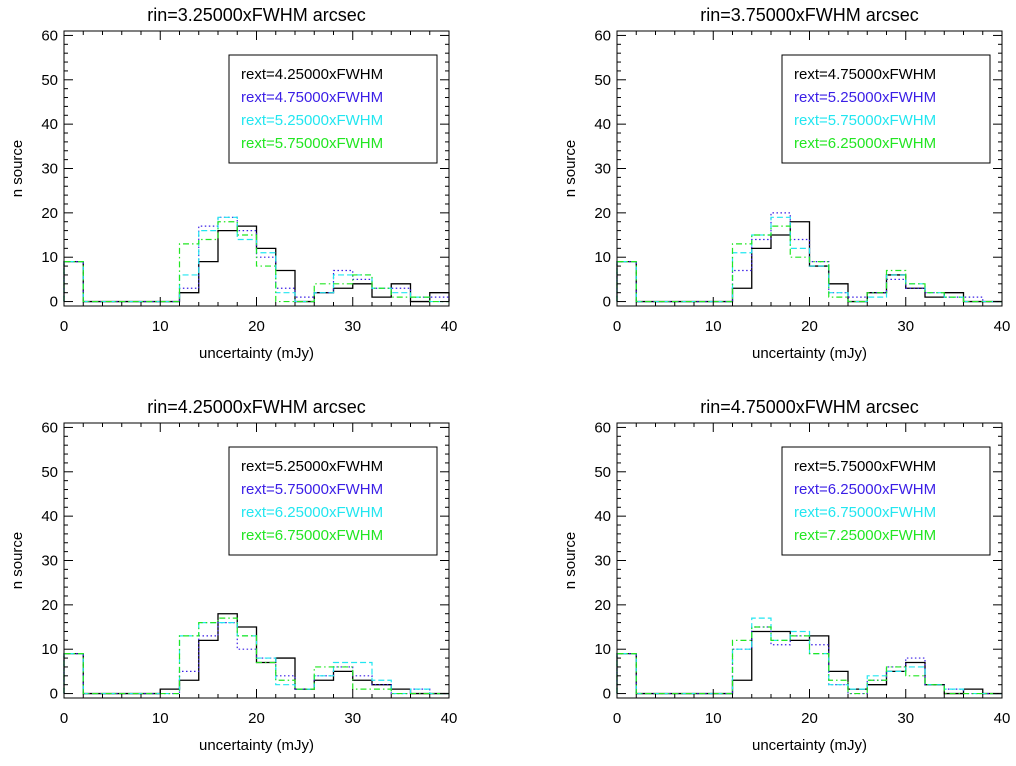  What do you see at coordinates (865, 74) in the screenshot?
I see `legend-entry-1: rext=4.75000xFWHM` at bounding box center [865, 74].